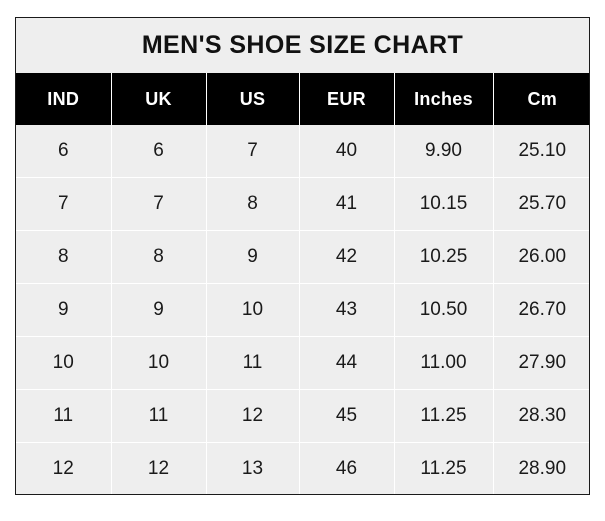  Describe the element at coordinates (444, 151) in the screenshot. I see `cell-inches: 9.90` at that location.